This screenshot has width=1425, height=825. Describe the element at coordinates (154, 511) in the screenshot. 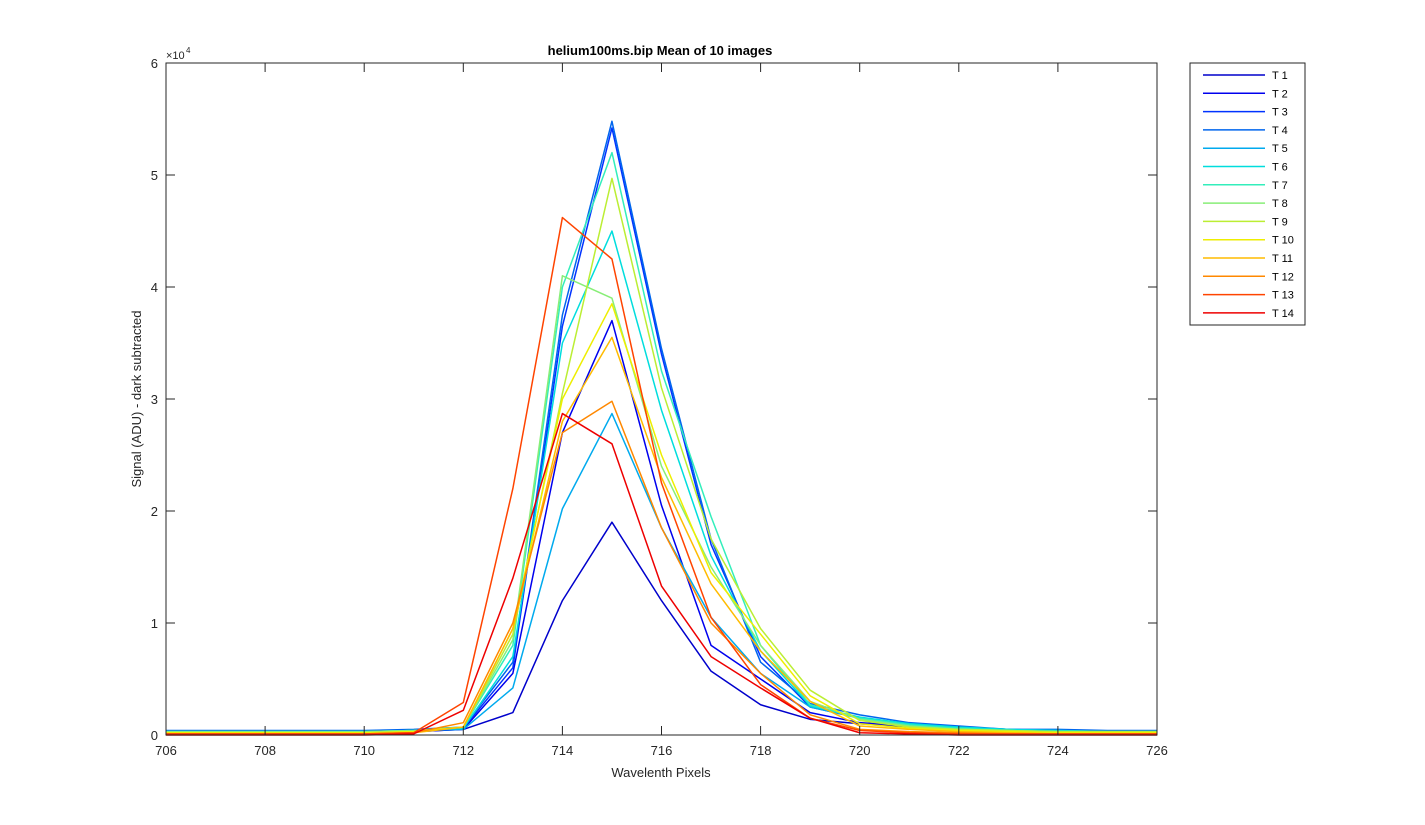

I see `y-tick-label: 2` at that location.